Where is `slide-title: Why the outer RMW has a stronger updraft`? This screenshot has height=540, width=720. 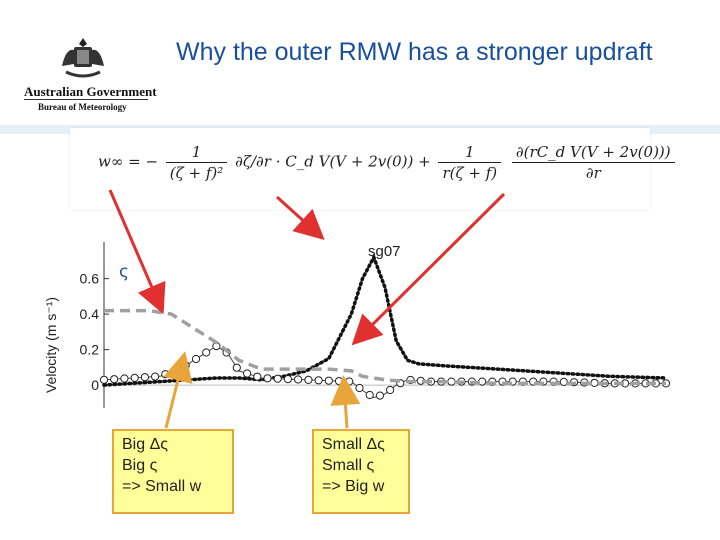
slide-title: Why the outer RMW has a stronger updraft is located at coordinates (414, 52).